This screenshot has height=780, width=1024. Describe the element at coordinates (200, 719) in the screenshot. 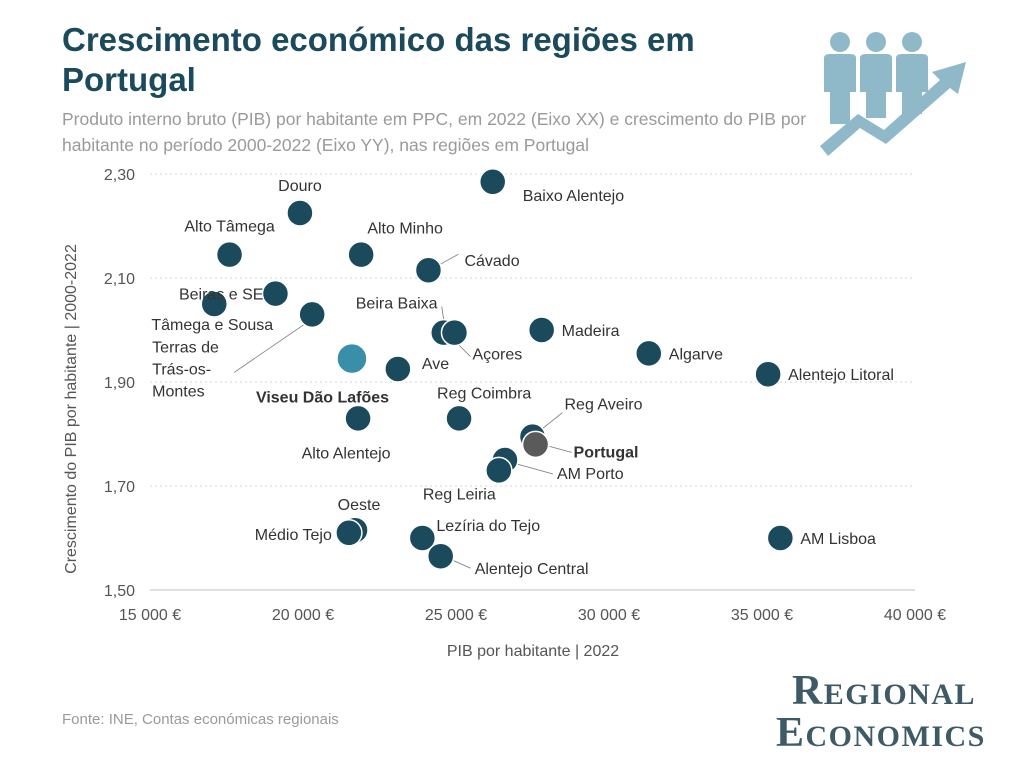

I see `source-note: Fonte: INE, Contas económicas regionais` at that location.